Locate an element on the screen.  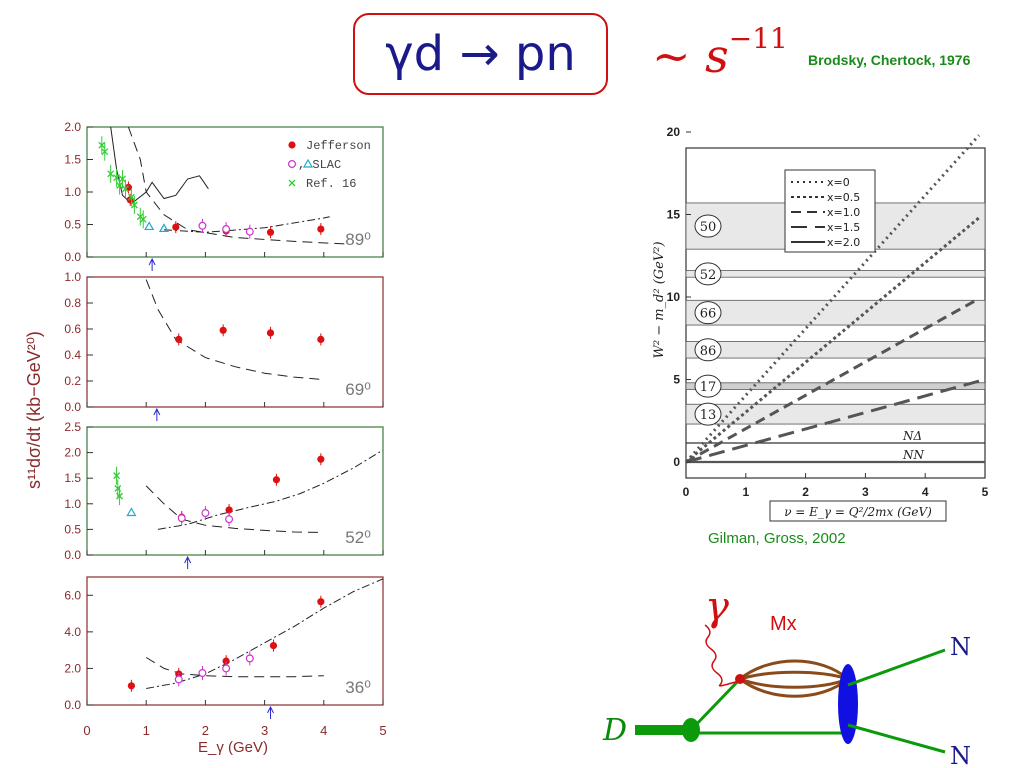
threshold-label: NN is located at coordinates (913, 455).